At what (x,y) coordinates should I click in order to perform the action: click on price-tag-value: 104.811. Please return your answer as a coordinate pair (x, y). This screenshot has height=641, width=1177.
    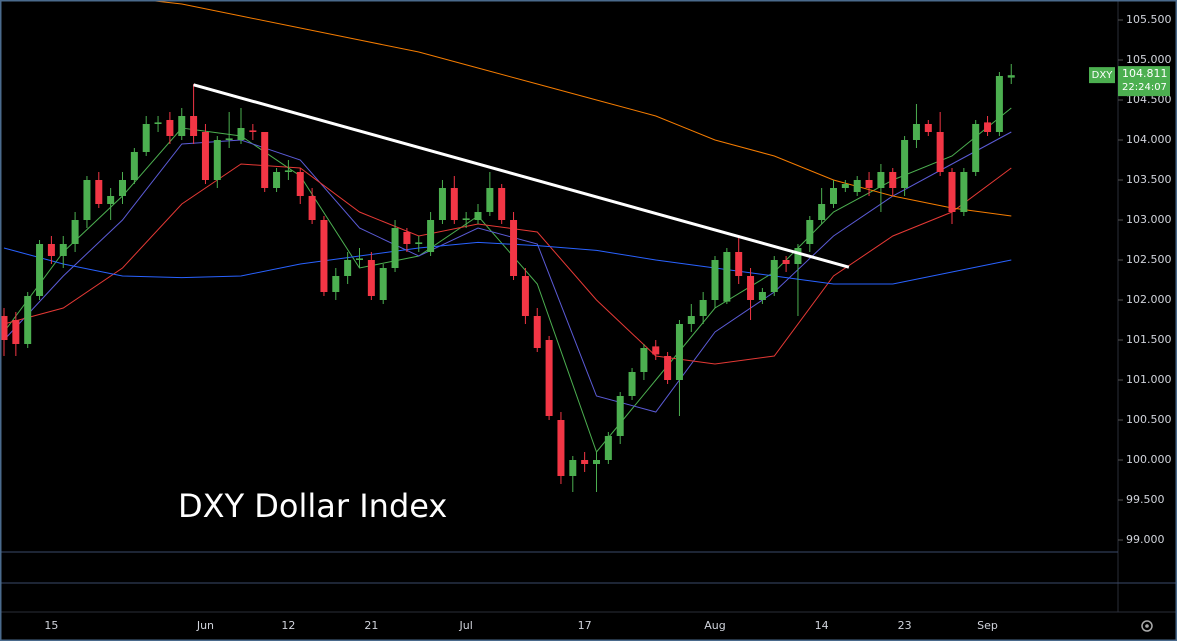
    Looking at the image, I should click on (1145, 73).